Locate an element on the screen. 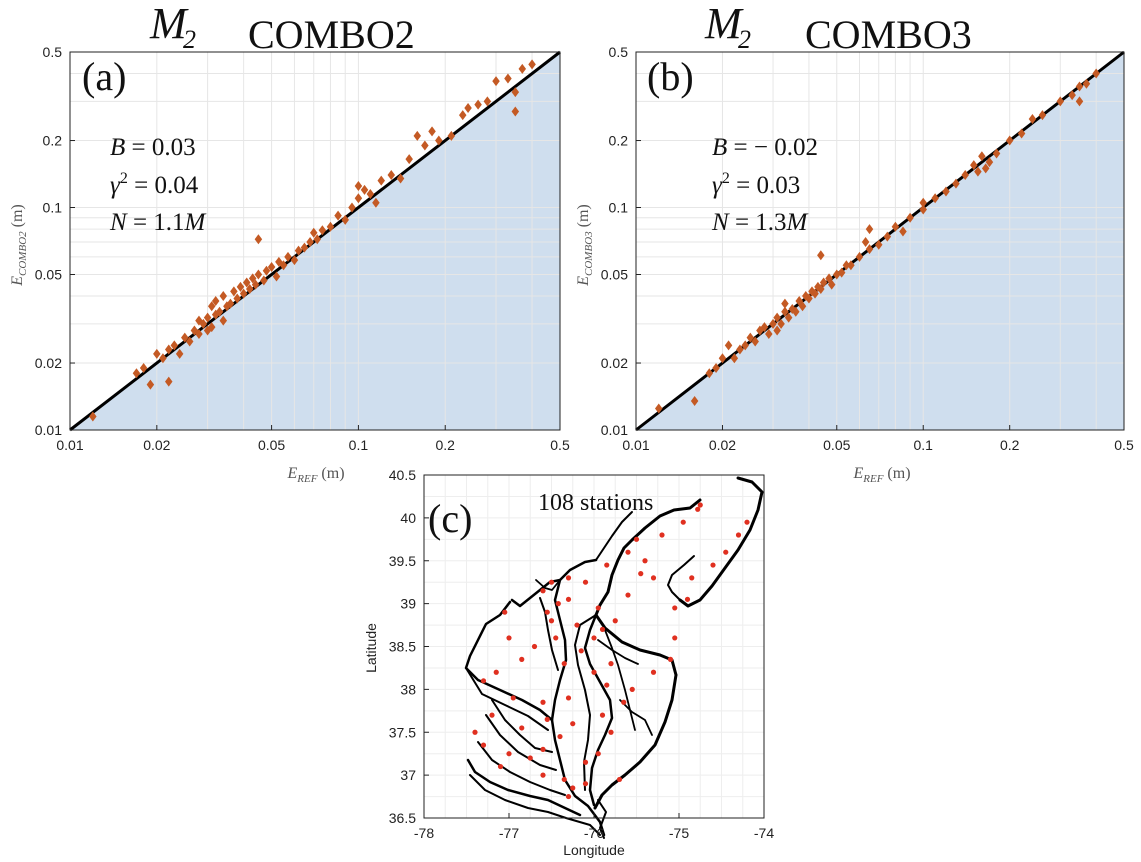 This screenshot has width=1141, height=862. coastline-choptank is located at coordinates (618, 652).